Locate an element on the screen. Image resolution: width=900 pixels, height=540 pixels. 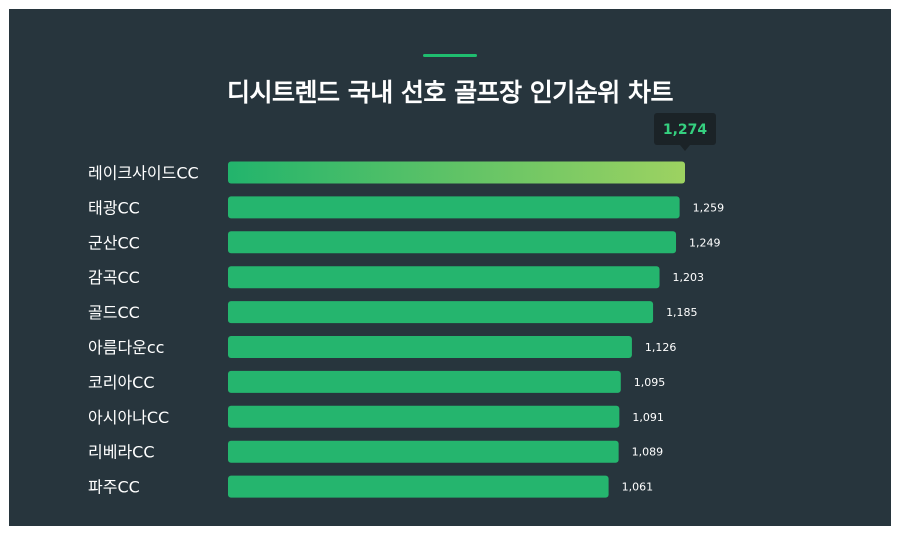
category-label: 파주CC is located at coordinates (114, 487).